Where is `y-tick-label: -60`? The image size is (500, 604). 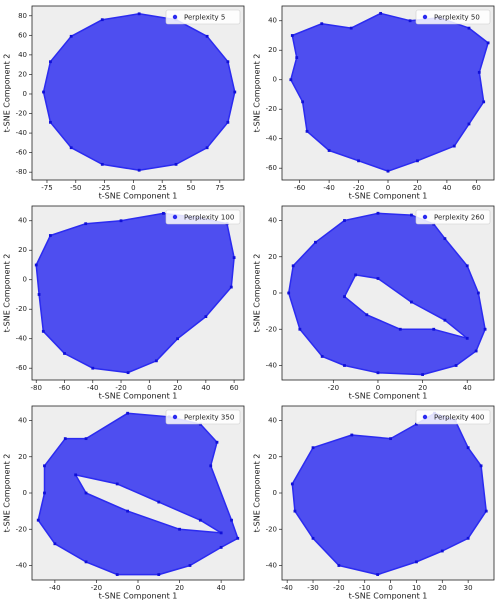 y-tick-label: -60 is located at coordinates (271, 168).